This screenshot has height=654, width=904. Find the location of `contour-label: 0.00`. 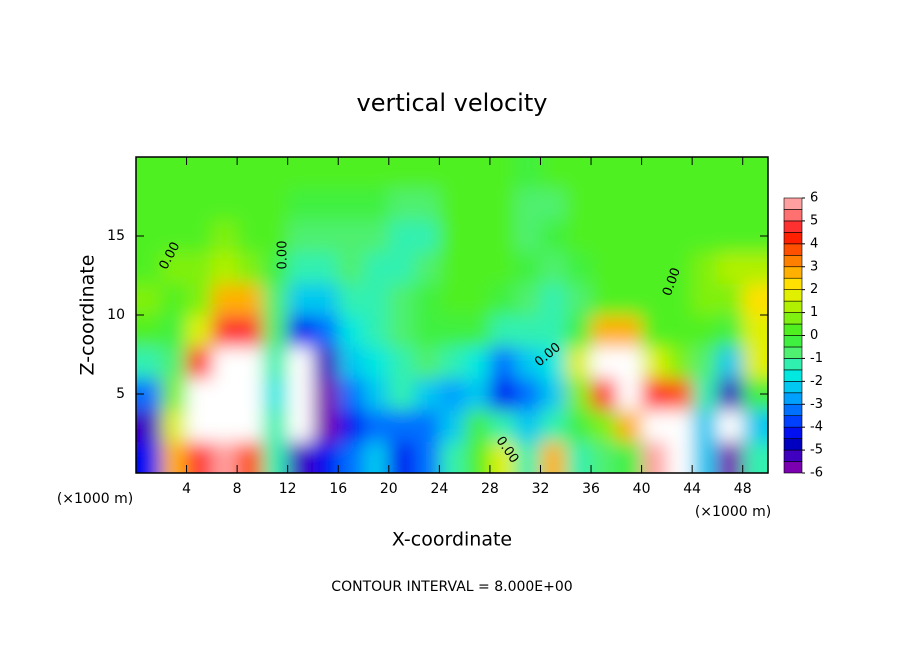

contour-label: 0.00 is located at coordinates (283, 255).